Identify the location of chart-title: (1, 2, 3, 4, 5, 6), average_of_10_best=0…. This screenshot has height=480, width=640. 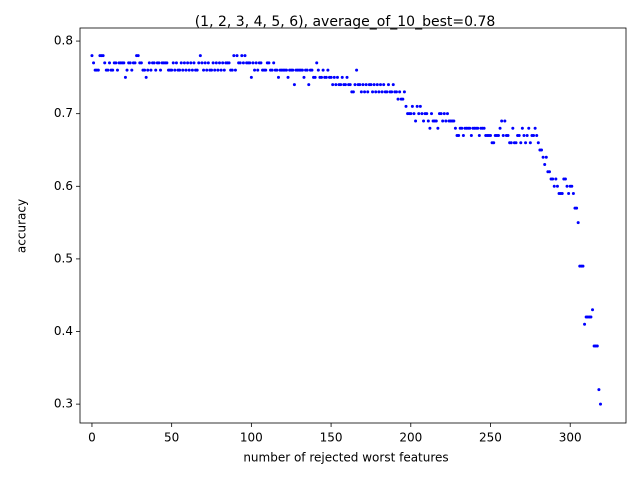
(345, 22).